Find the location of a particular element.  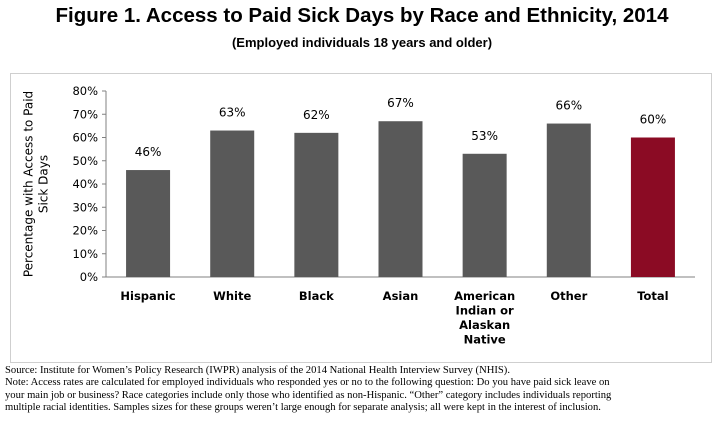

category-label: American is located at coordinates (484, 296).